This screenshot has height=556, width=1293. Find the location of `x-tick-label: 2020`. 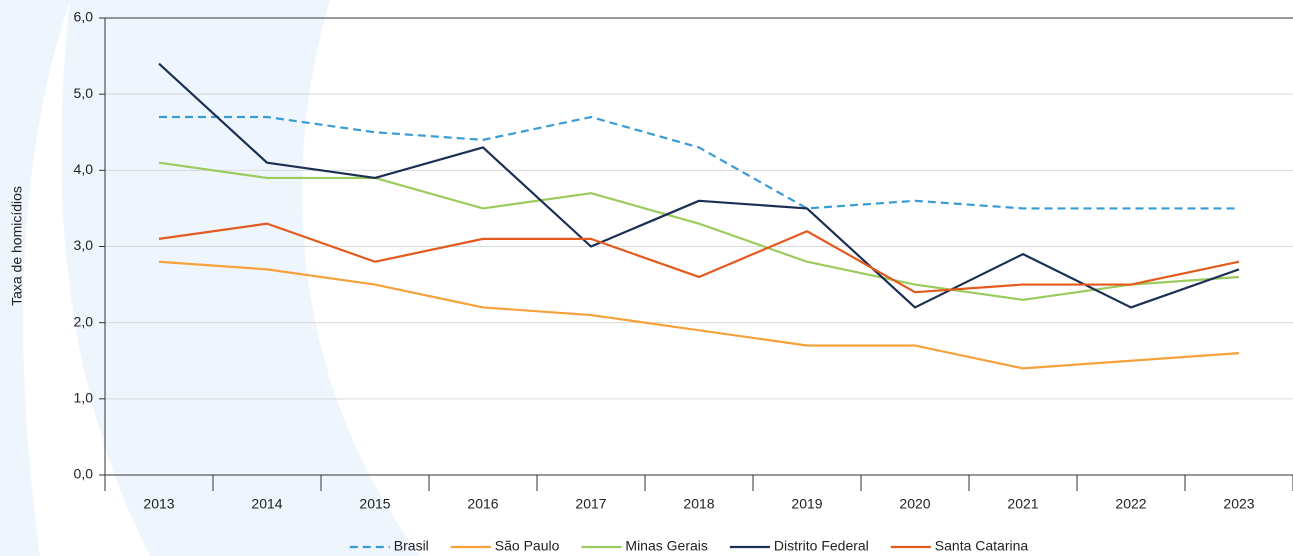

x-tick-label: 2020 is located at coordinates (914, 504).